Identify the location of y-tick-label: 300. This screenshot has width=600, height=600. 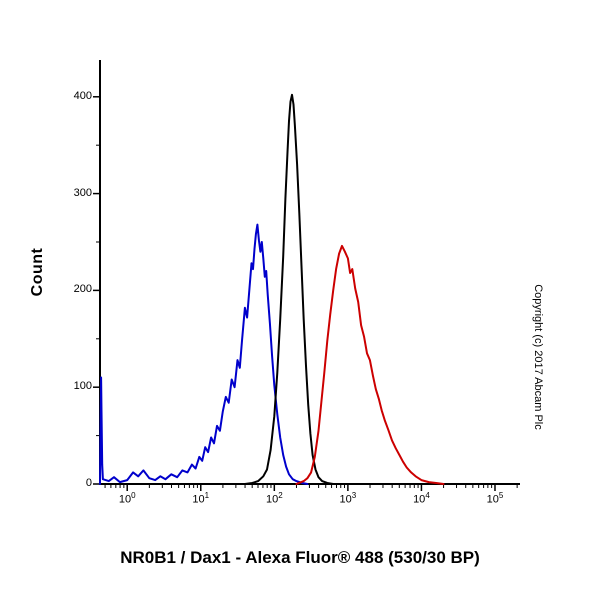
(82, 192).